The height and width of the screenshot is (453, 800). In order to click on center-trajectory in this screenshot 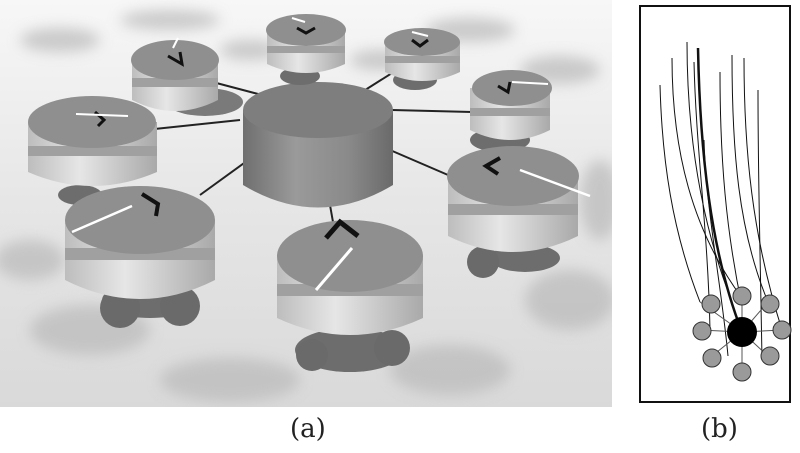, I will do `click(720, 190)`.